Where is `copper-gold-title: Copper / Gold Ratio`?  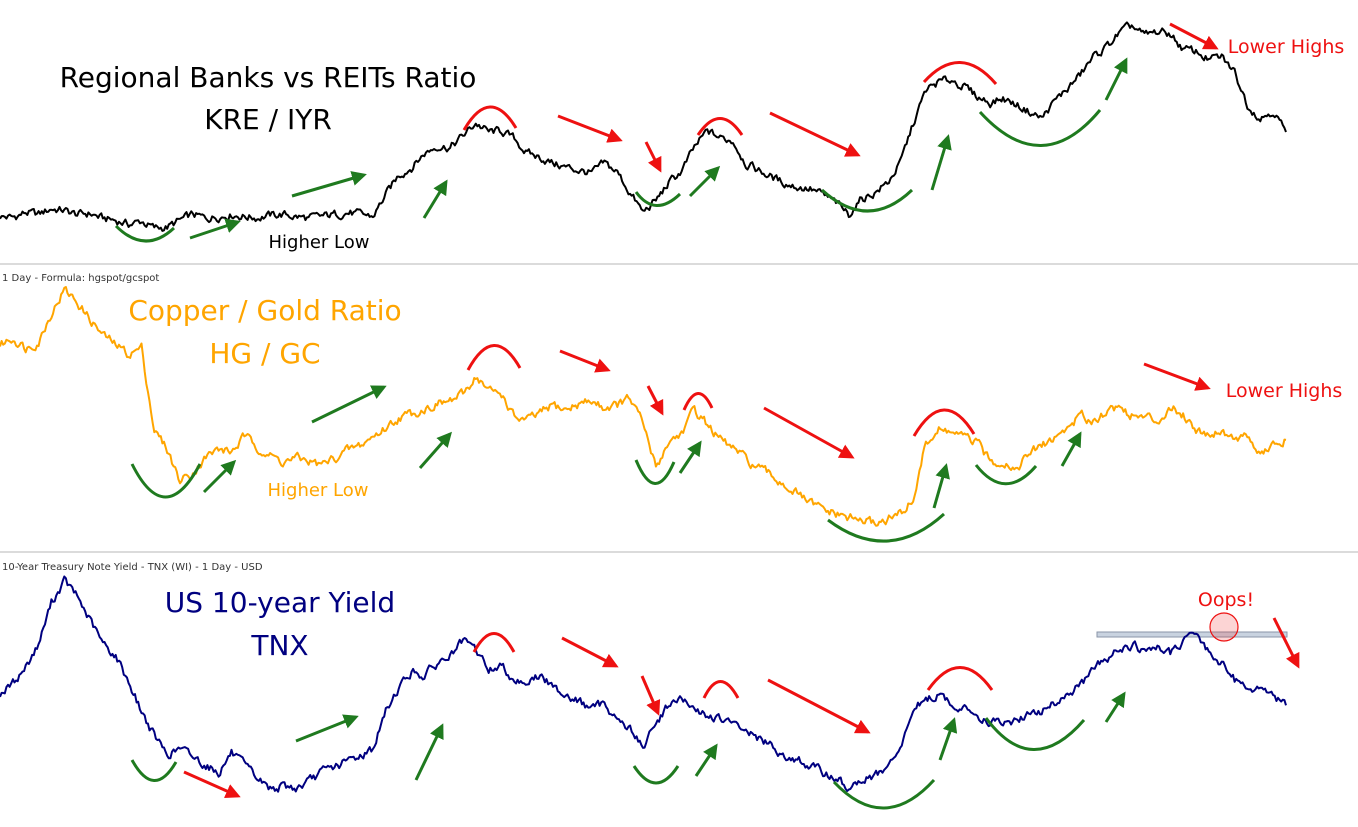 copper-gold-title: Copper / Gold Ratio is located at coordinates (264, 310).